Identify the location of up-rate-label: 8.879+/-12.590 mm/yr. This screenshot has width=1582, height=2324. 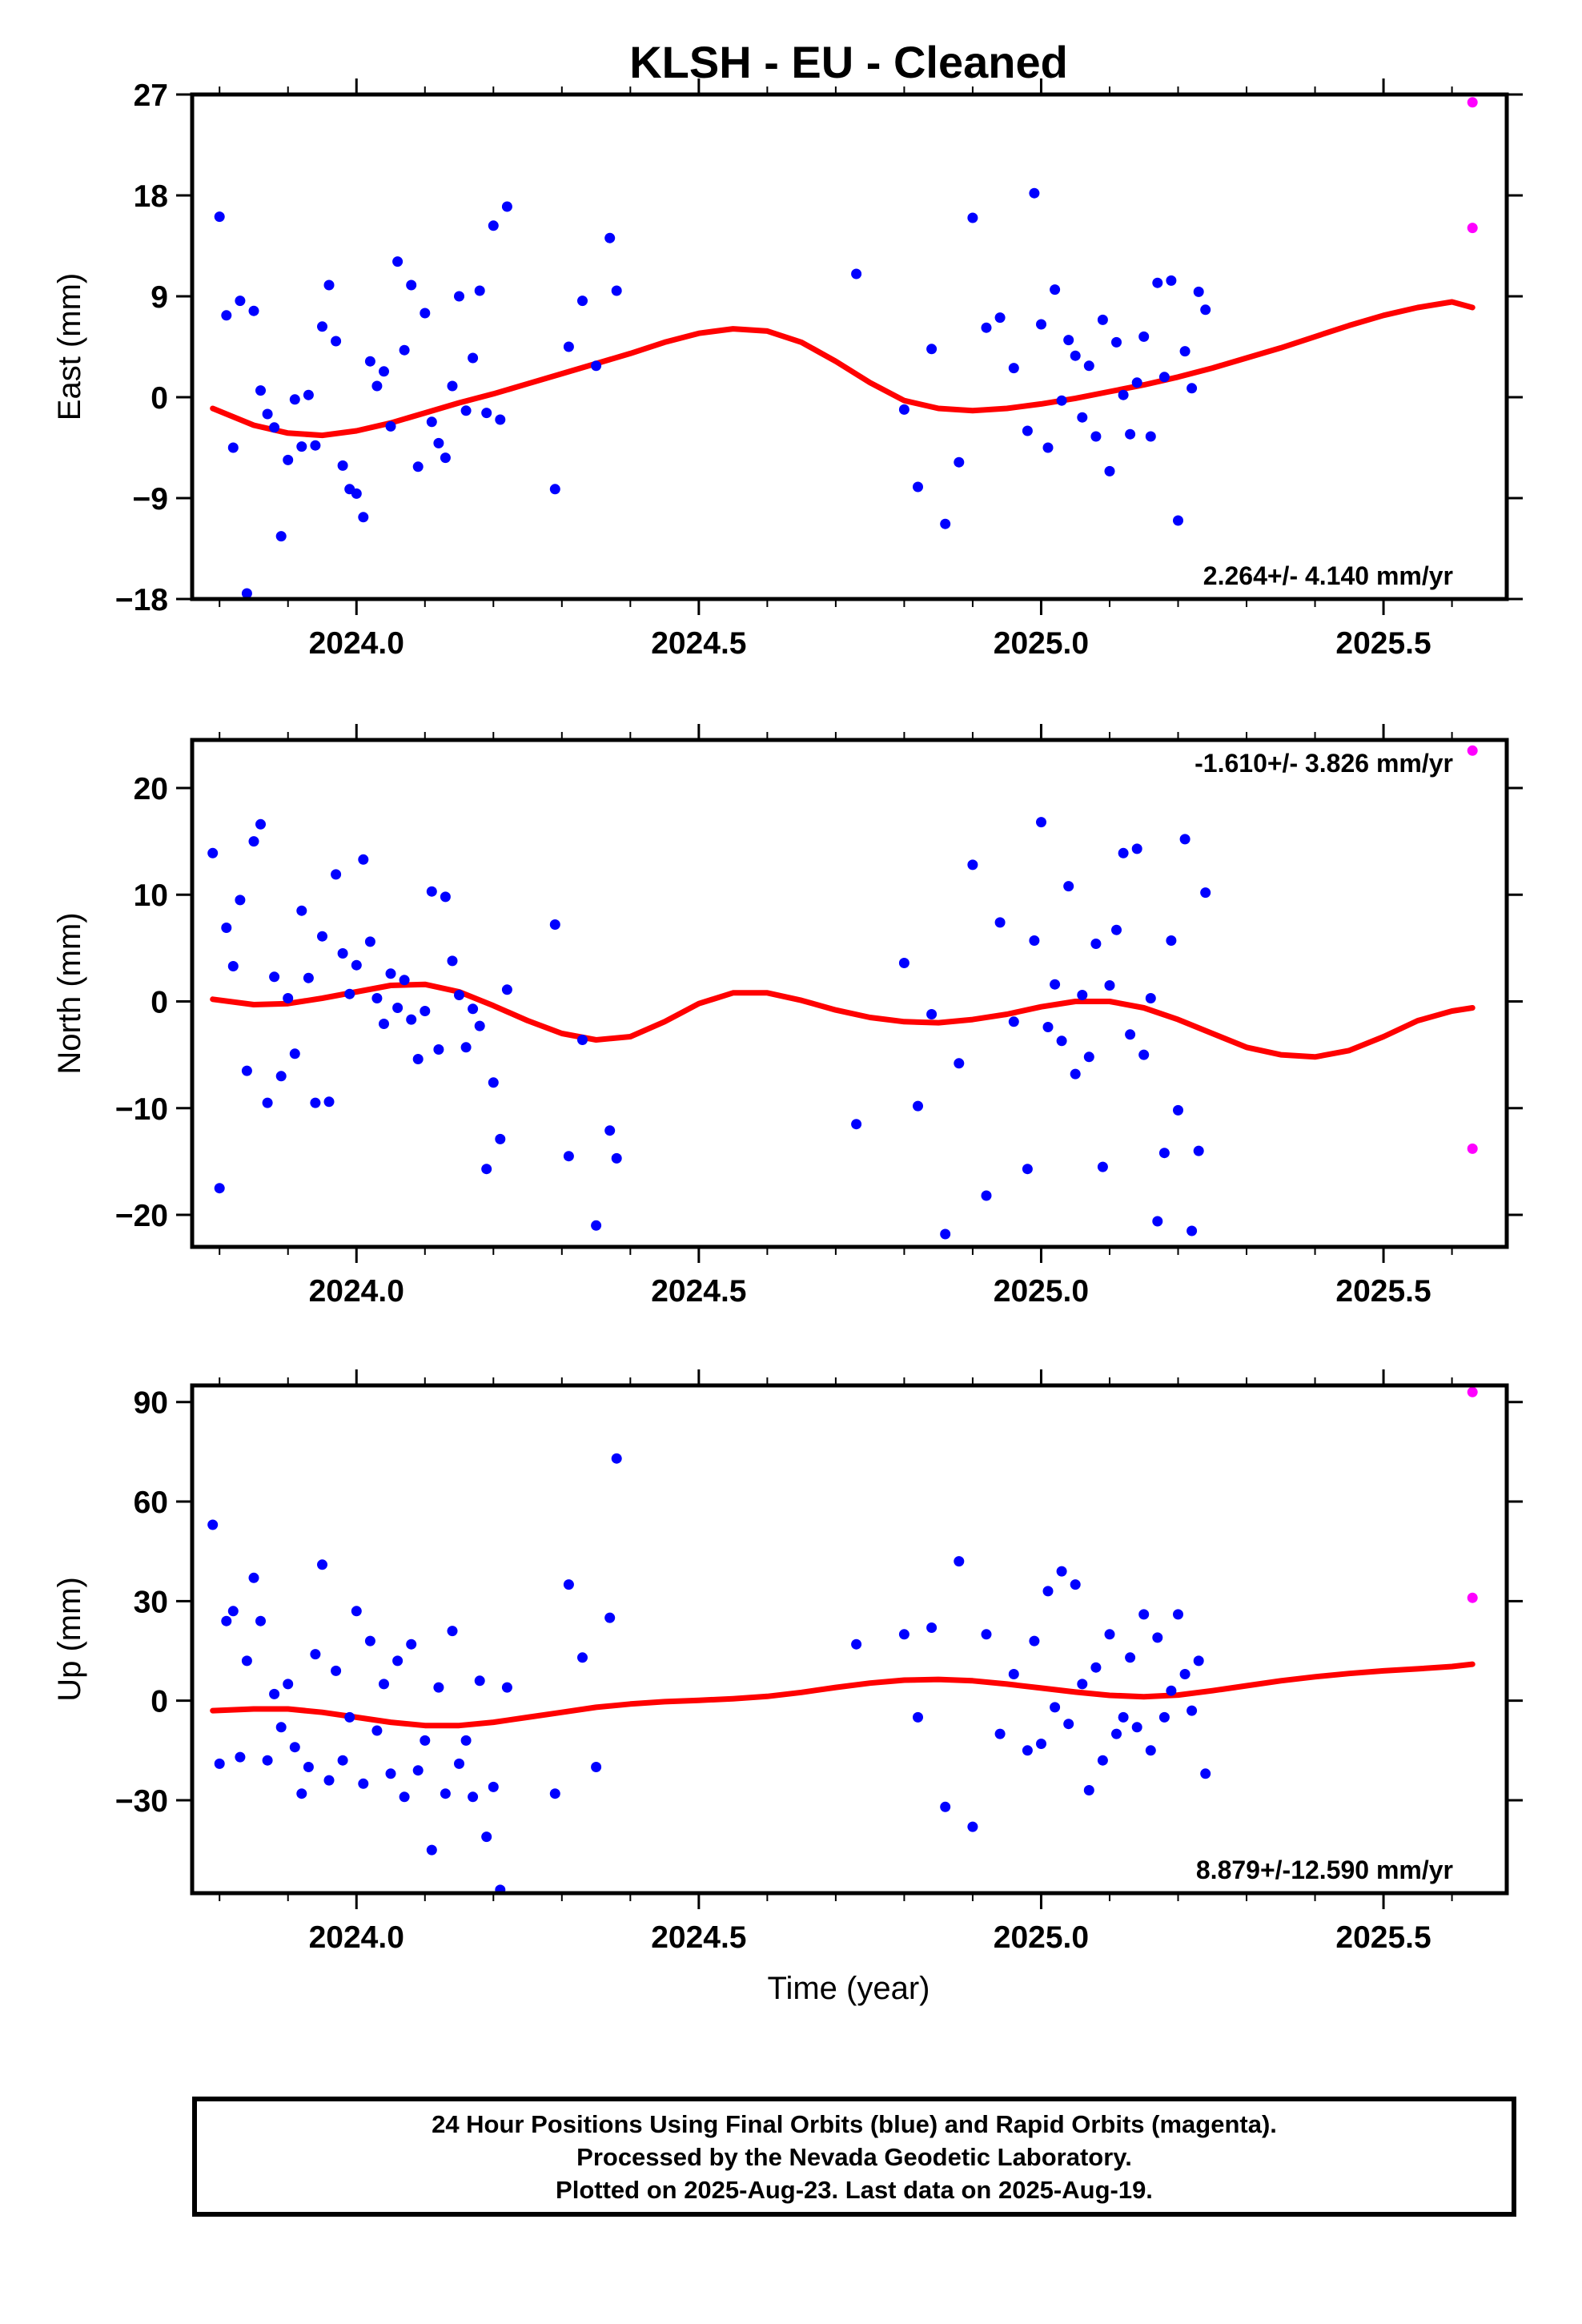
(1325, 1870).